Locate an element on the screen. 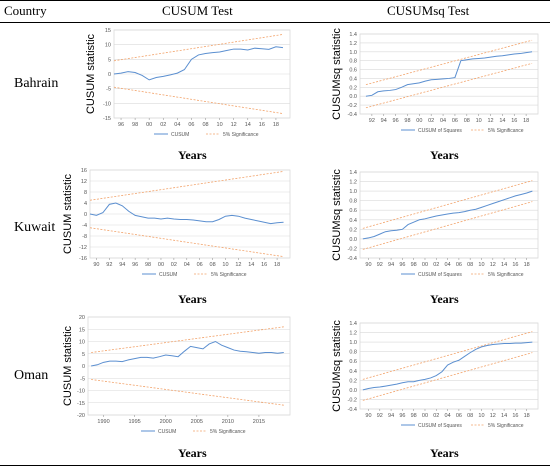  y-tick-label: 15 is located at coordinates (82, 330).